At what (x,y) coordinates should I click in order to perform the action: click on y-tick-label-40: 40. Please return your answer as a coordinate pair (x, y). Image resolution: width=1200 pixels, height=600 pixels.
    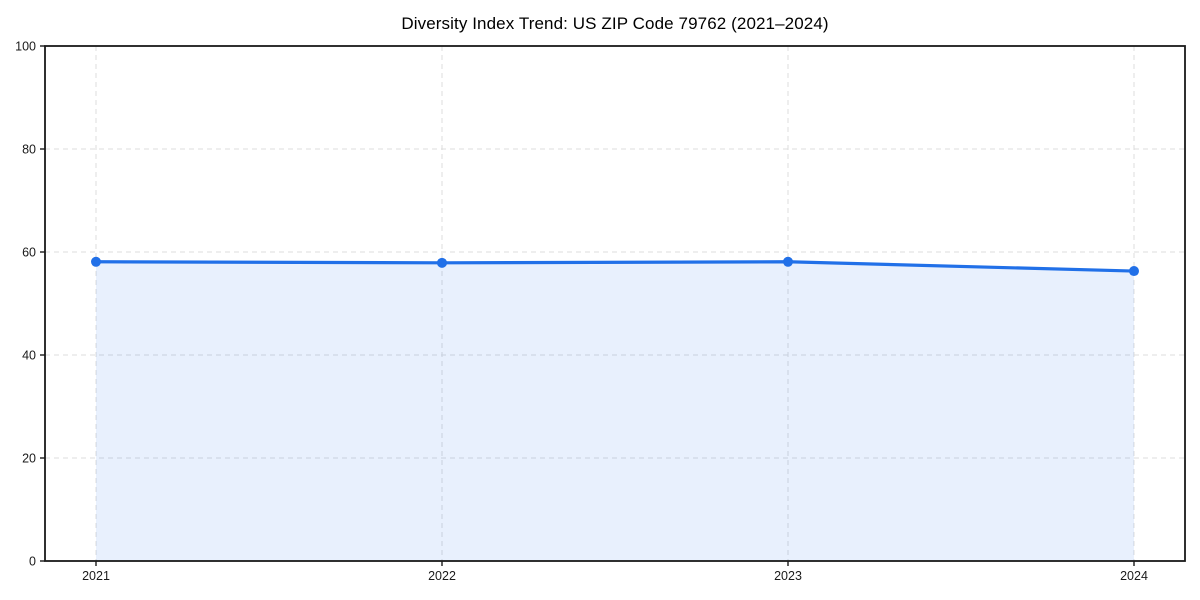
    Looking at the image, I should click on (29, 356).